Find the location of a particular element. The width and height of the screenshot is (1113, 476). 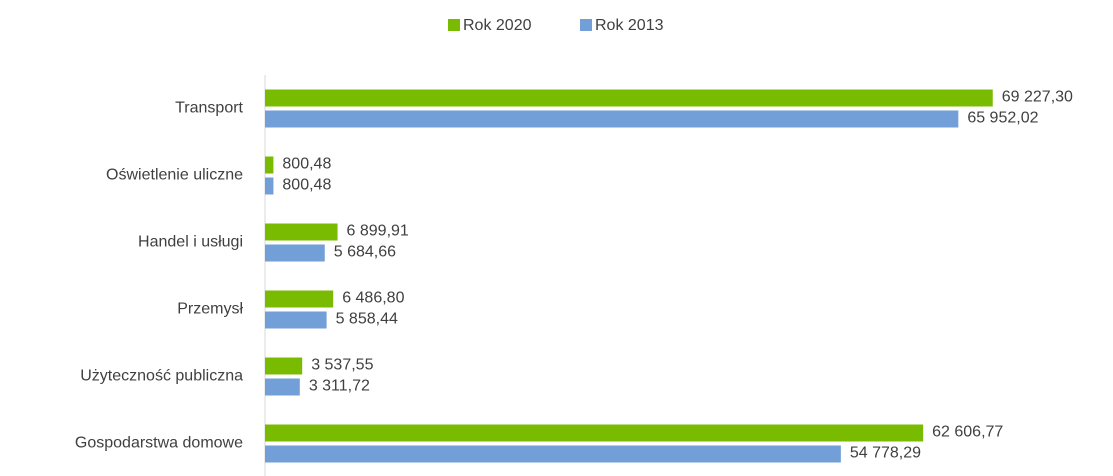

data-label: 5 858,44 is located at coordinates (367, 319).